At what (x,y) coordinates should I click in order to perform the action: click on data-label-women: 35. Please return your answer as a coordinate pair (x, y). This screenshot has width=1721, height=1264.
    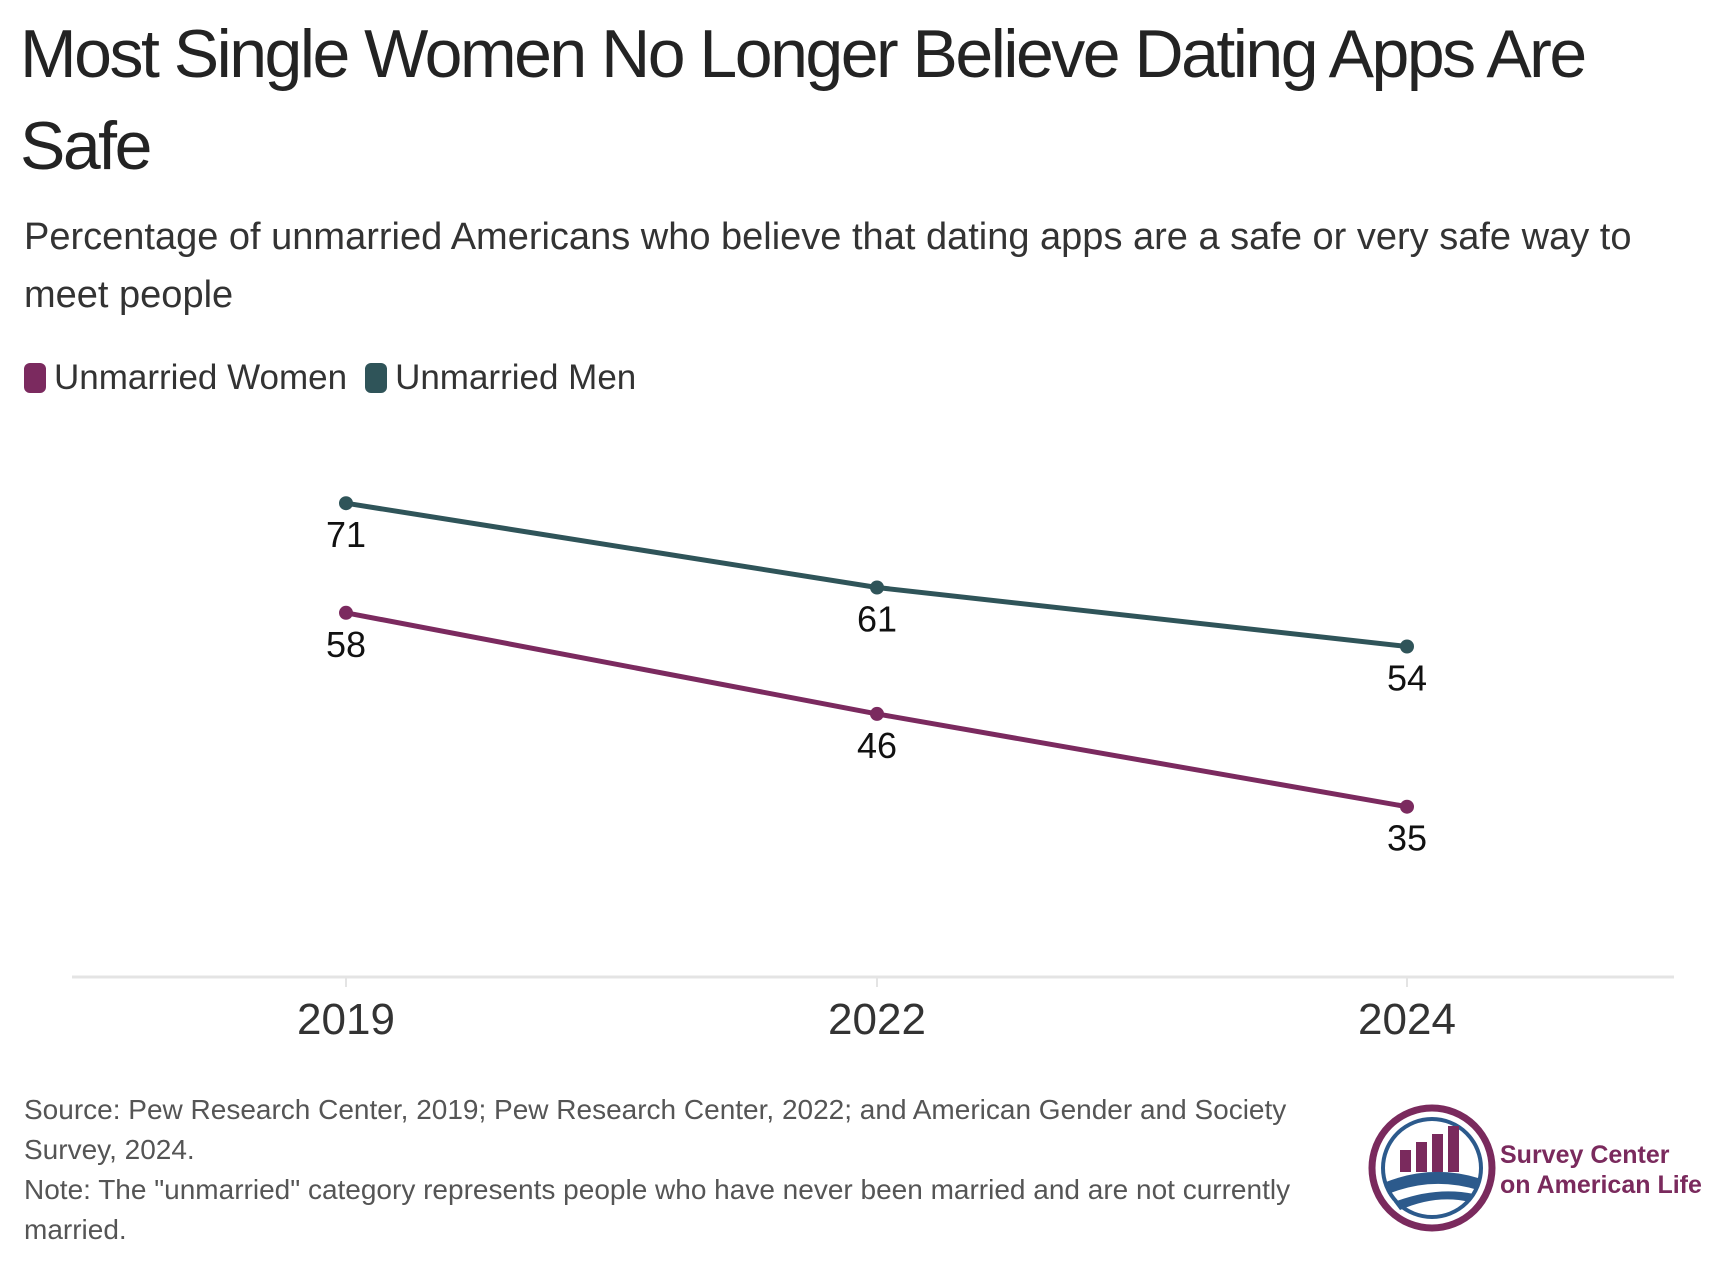
    Looking at the image, I should click on (1407, 838).